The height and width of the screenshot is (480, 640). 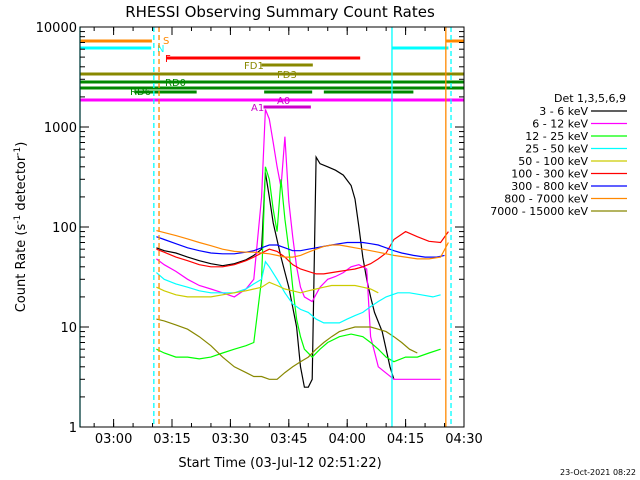 What do you see at coordinates (166, 41) in the screenshot?
I see `flag-label: S` at bounding box center [166, 41].